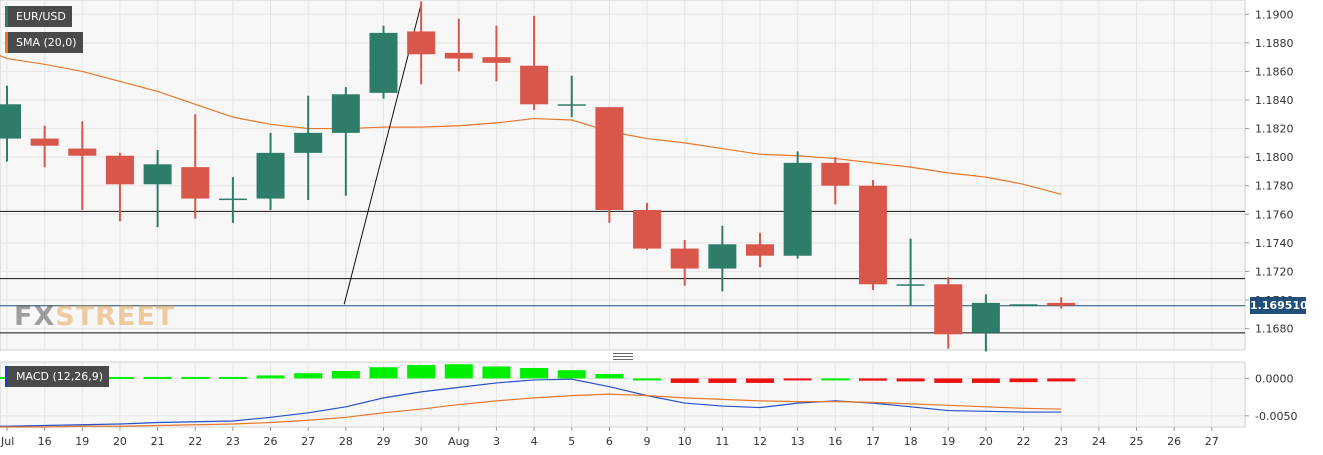  What do you see at coordinates (760, 441) in the screenshot?
I see `date-tick-label: 12` at bounding box center [760, 441].